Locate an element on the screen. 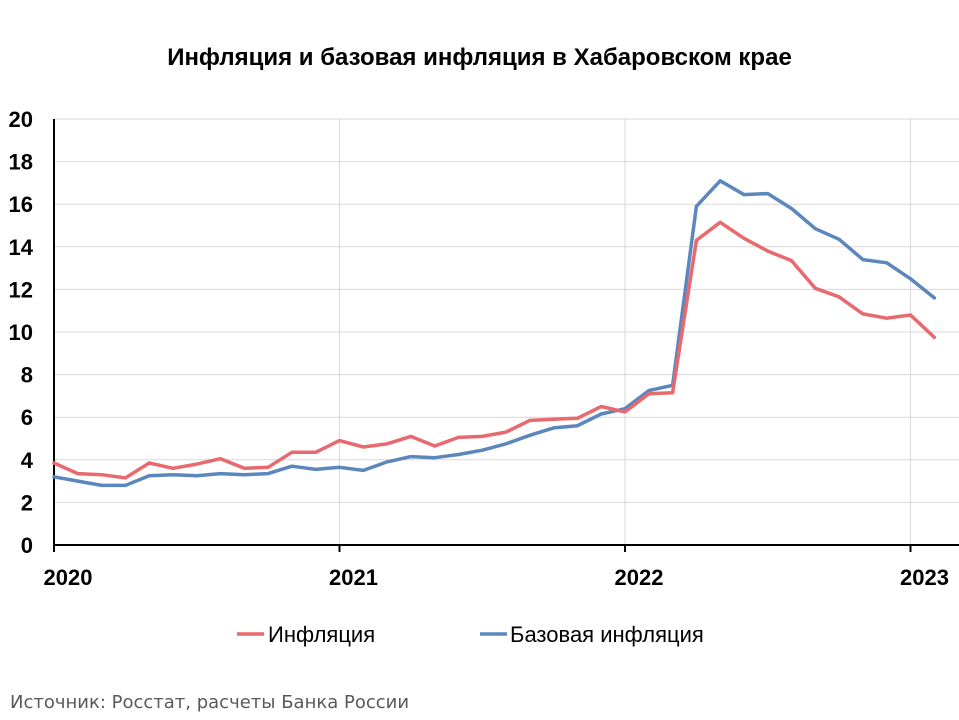  x-tick-label: 2020 is located at coordinates (68, 577).